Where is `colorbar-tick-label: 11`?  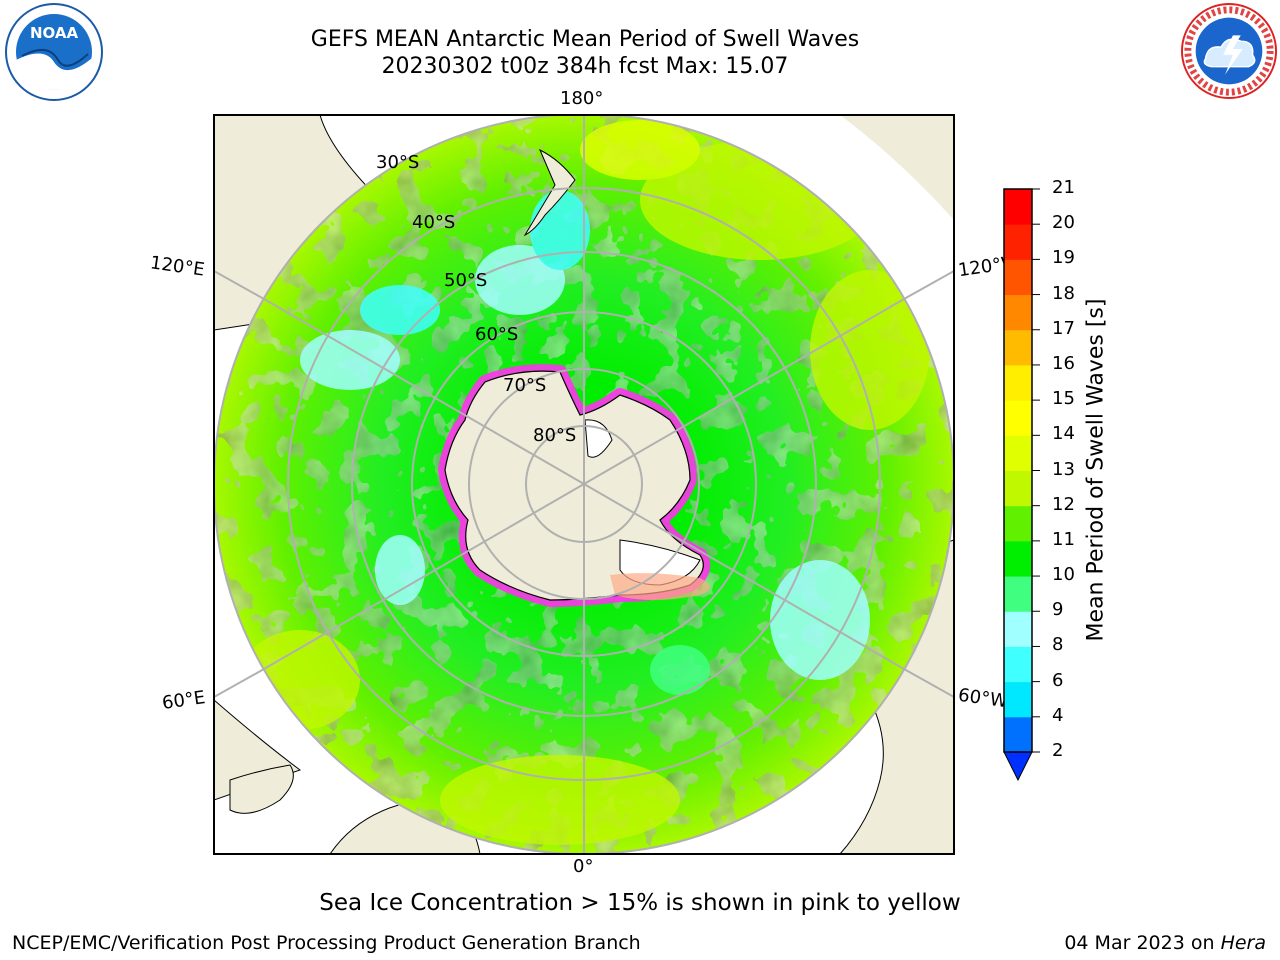
colorbar-tick-label: 11 is located at coordinates (1063, 539).